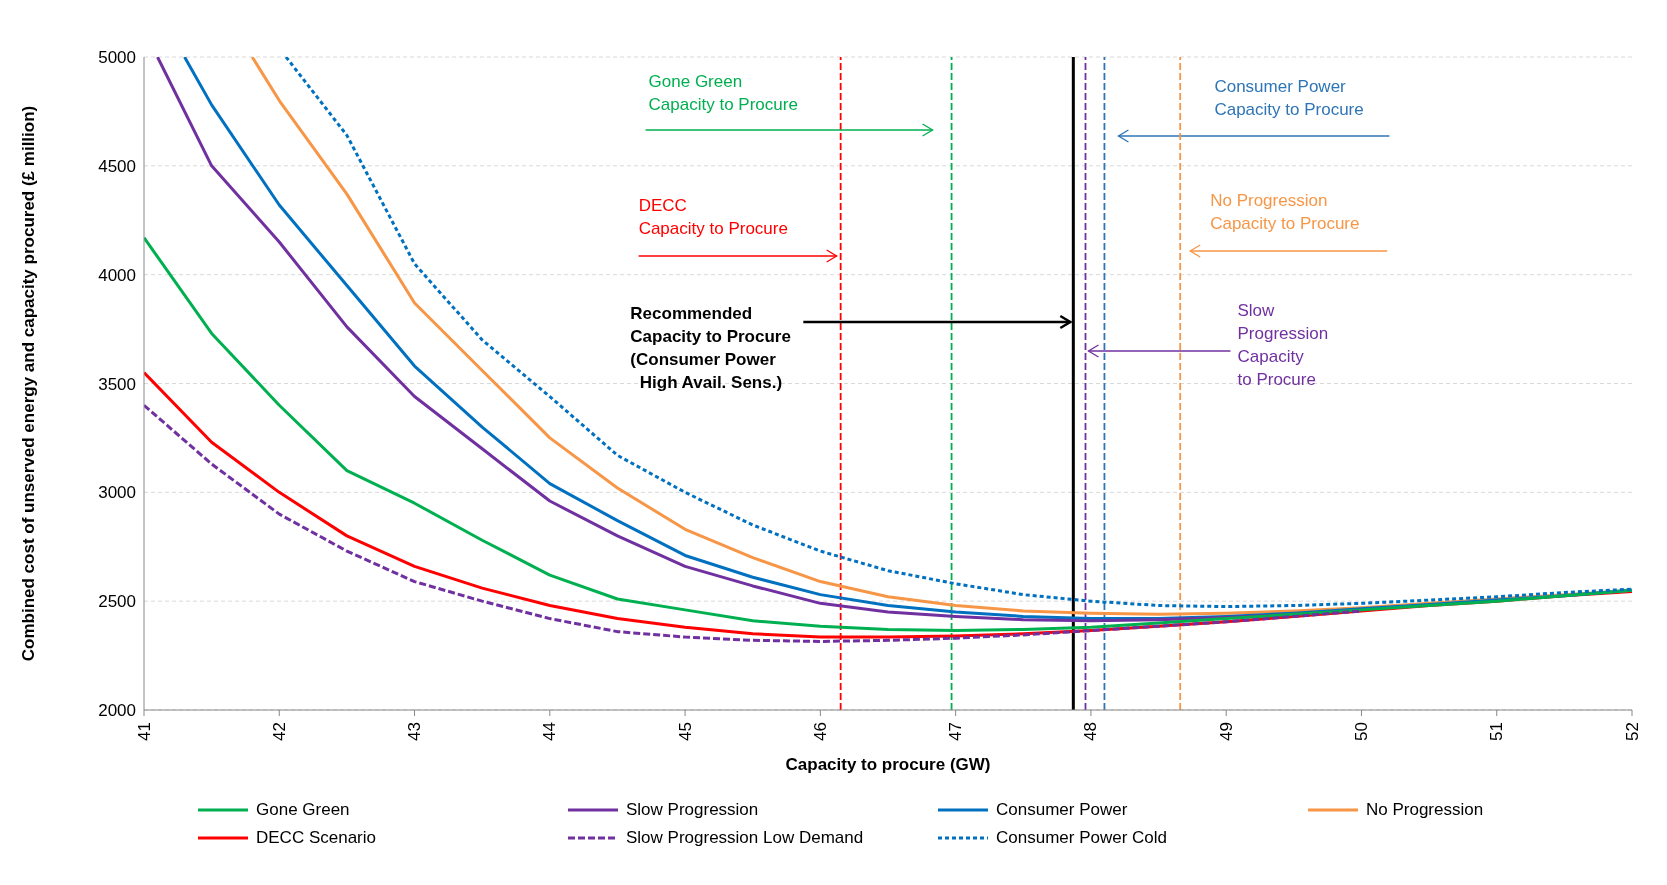  Describe the element at coordinates (1425, 810) in the screenshot. I see `legend-label: No Progression` at that location.